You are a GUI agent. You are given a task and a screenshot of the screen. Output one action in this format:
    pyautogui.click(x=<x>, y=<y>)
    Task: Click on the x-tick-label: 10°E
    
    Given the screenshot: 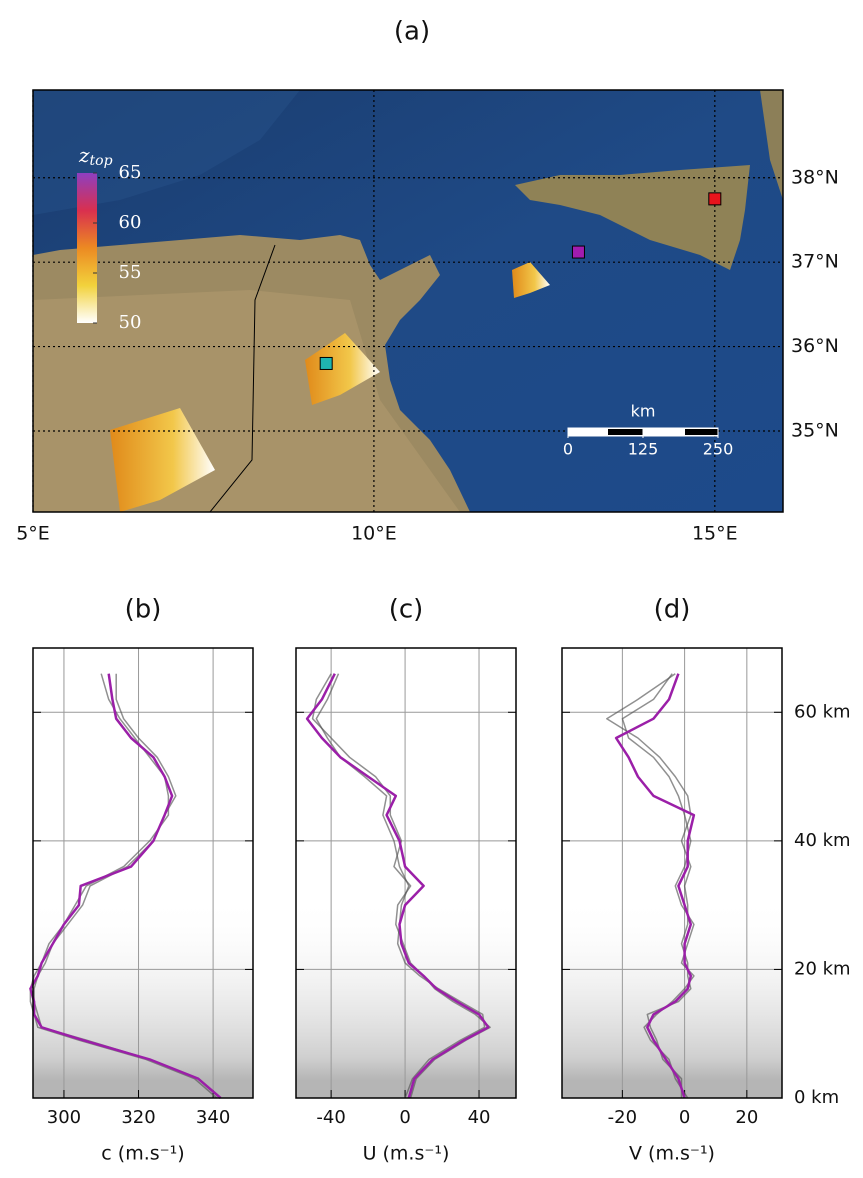 What is the action you would take?
    pyautogui.click(x=374, y=534)
    